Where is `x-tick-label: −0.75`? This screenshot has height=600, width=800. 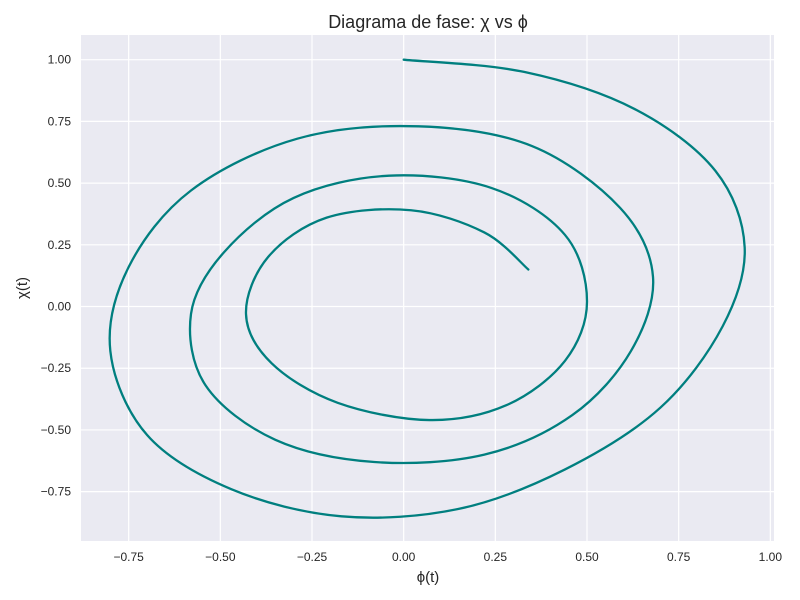
x-tick-label: −0.75 is located at coordinates (128, 557).